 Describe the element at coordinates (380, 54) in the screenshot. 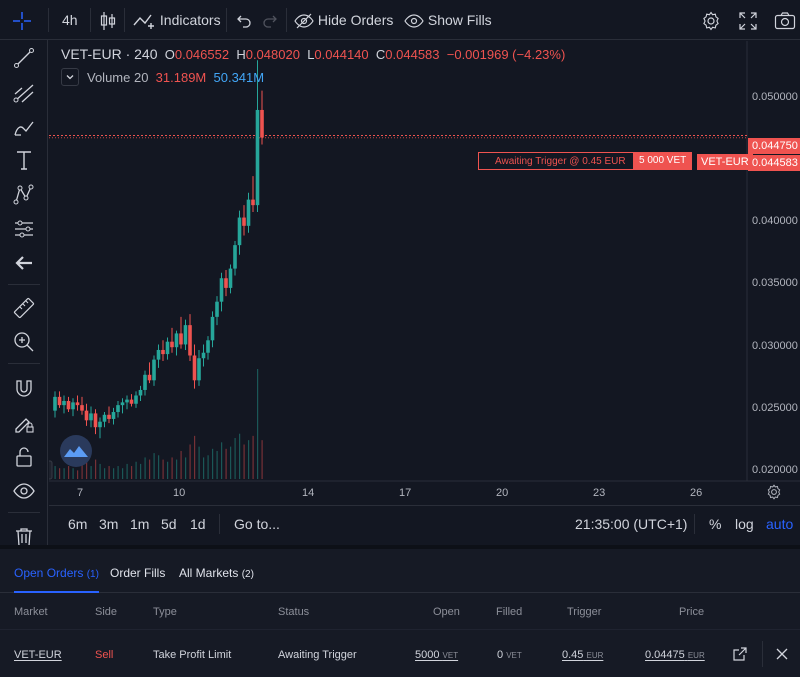

I see `legend-close-label: C` at that location.